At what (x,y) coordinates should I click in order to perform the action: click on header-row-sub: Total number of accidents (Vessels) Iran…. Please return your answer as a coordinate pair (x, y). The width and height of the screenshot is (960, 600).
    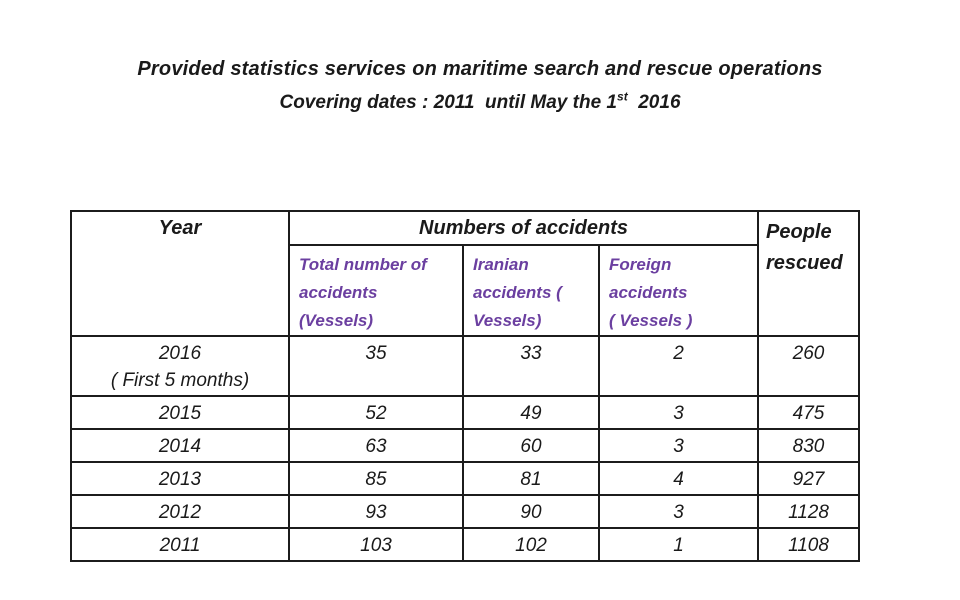
    Looking at the image, I should click on (465, 290).